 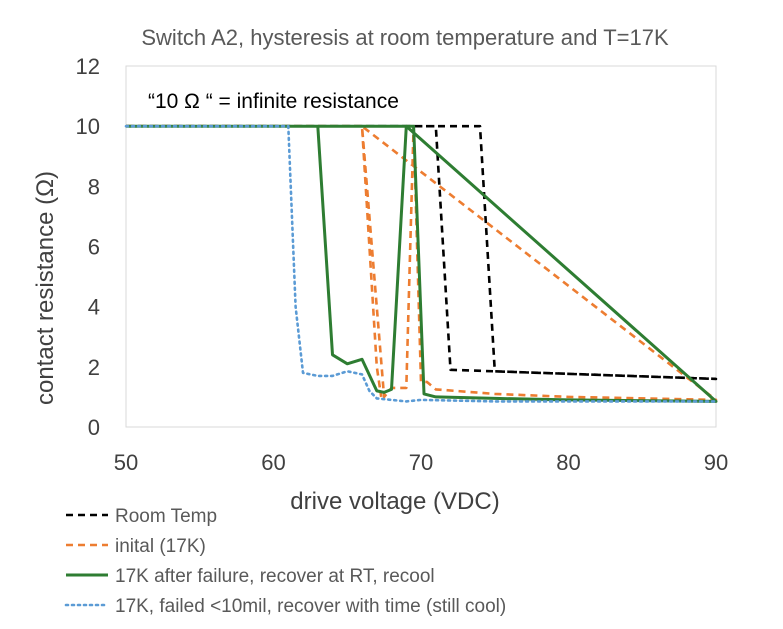 What do you see at coordinates (94, 247) in the screenshot?
I see `y-tick-label: 6` at bounding box center [94, 247].